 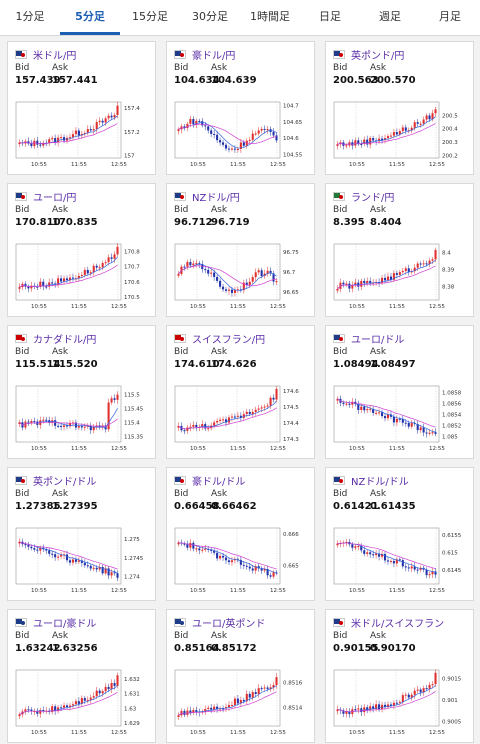 What do you see at coordinates (55, 198) in the screenshot?
I see `pair-name: ユーロ/円` at bounding box center [55, 198].